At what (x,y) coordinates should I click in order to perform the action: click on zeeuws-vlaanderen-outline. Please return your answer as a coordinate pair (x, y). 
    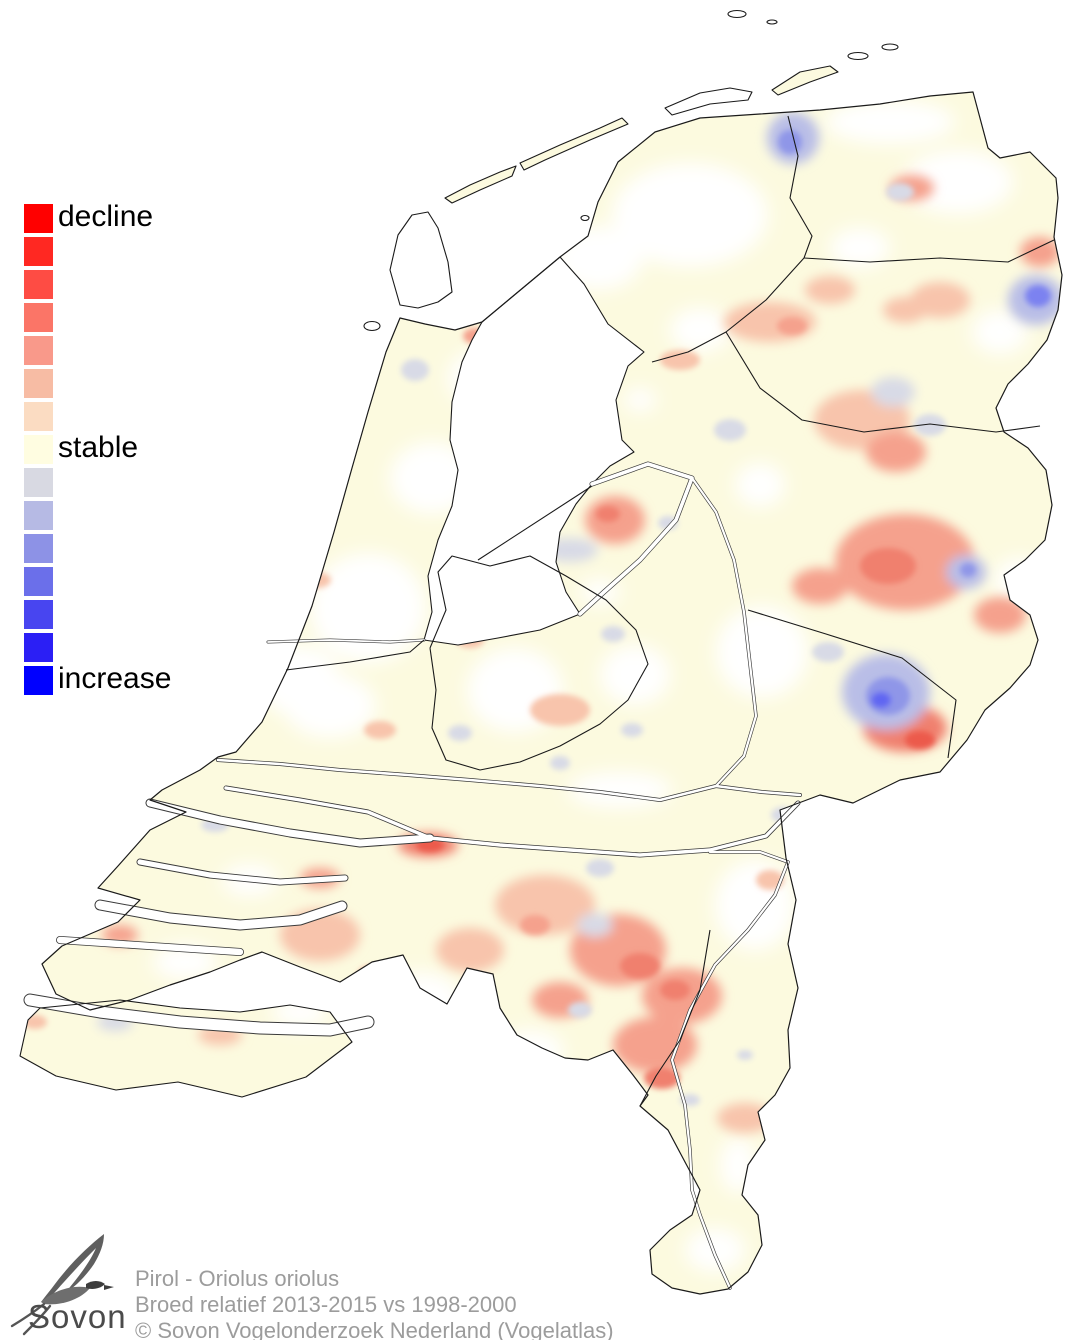
    Looking at the image, I should click on (186, 1048).